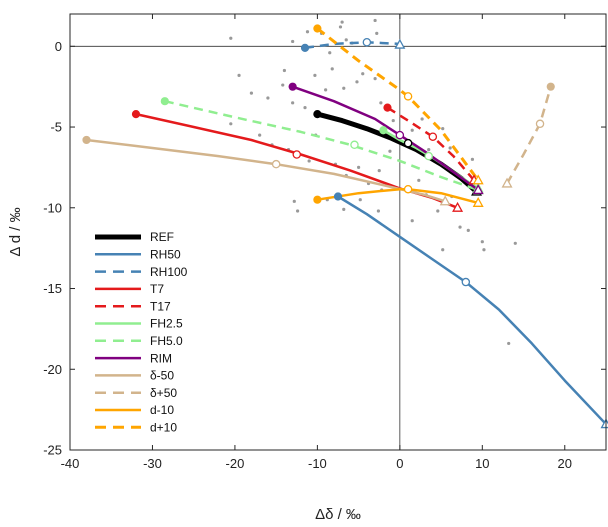 This screenshot has width=608, height=527. I want to click on legend-label-rh50: RH50, so click(165, 255).